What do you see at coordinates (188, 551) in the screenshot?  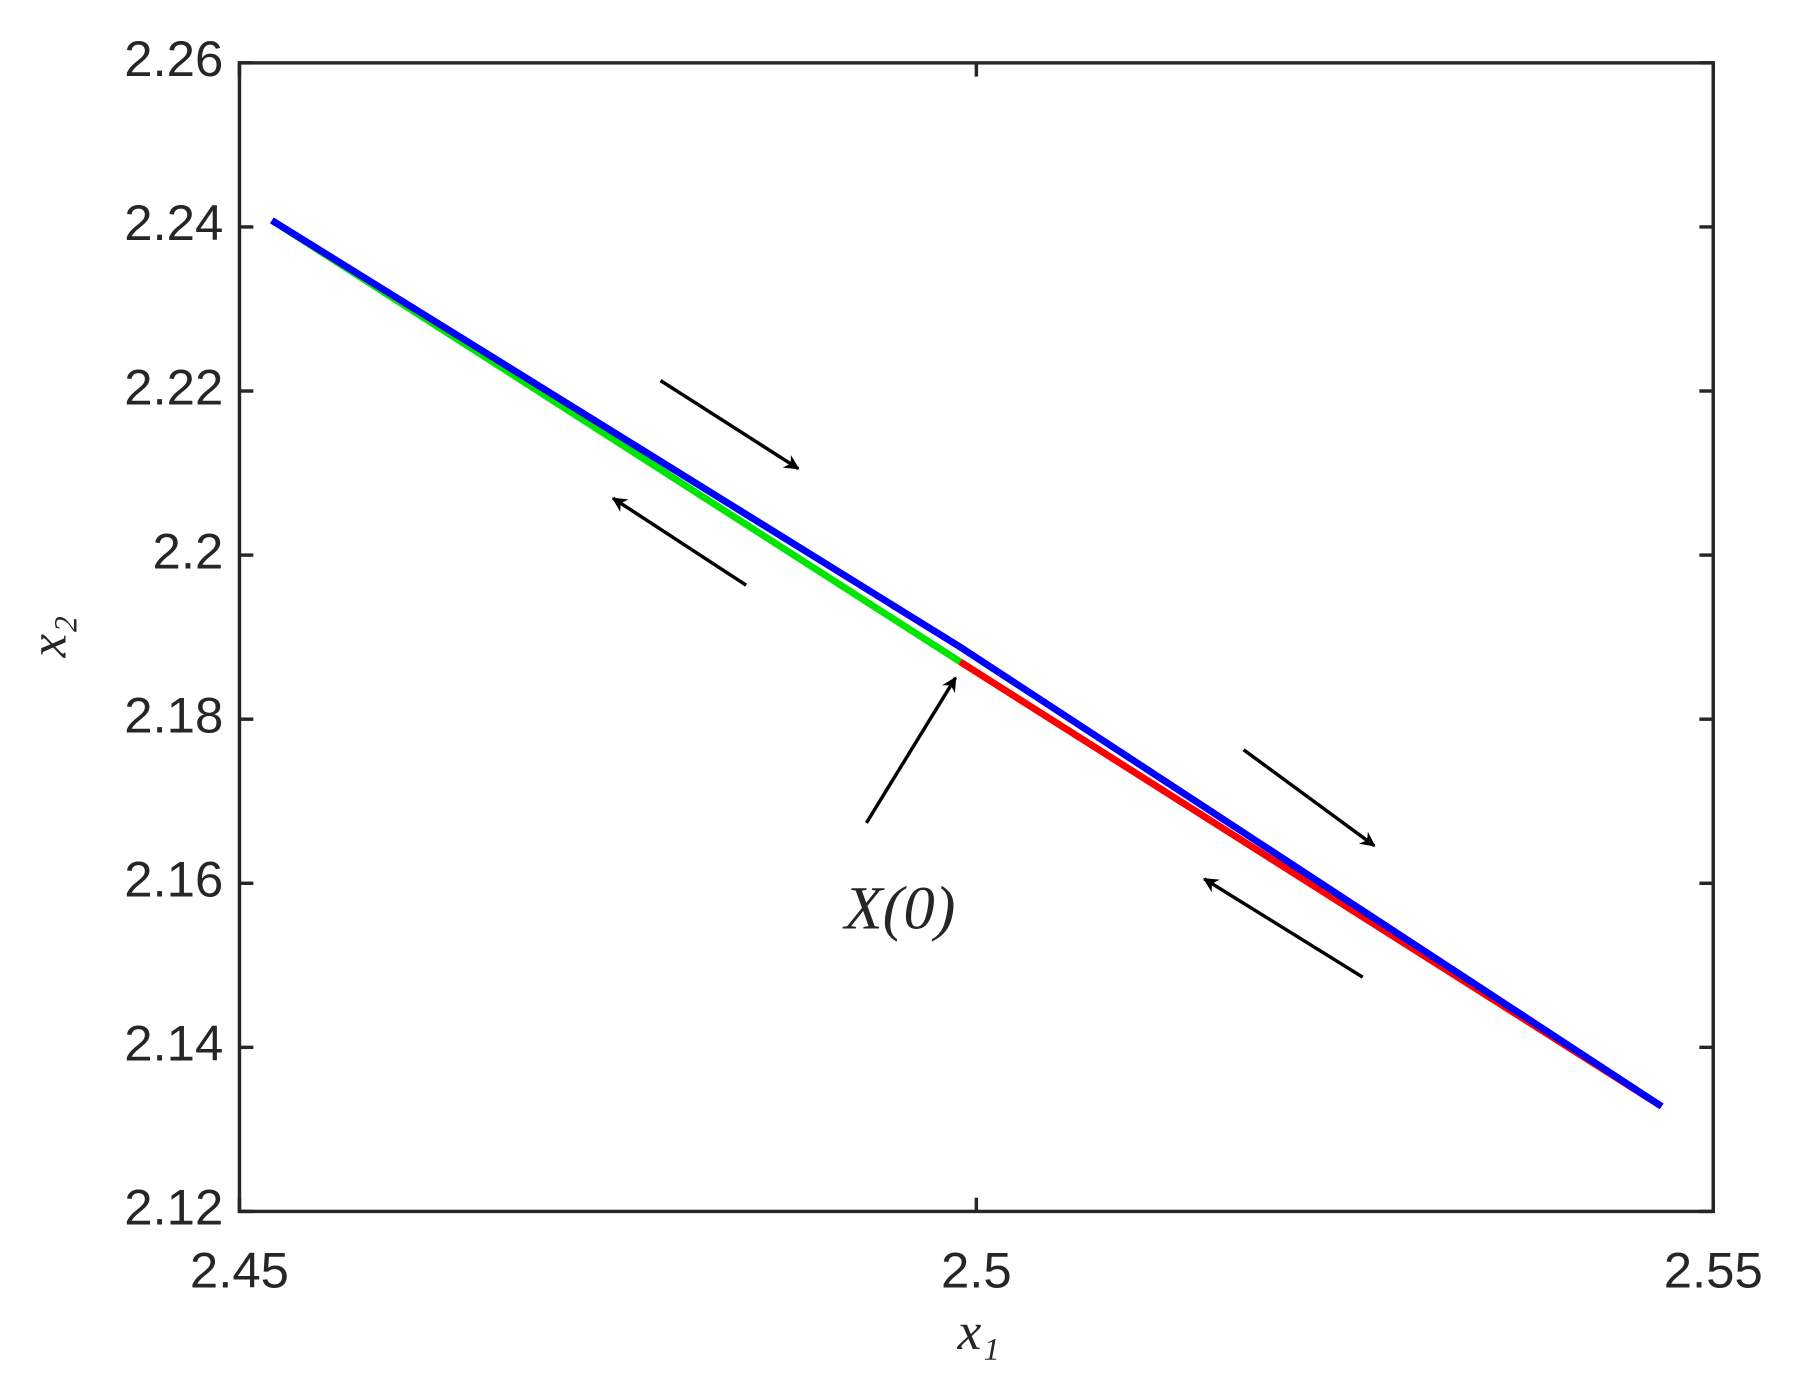 I see `y-tick-label: 2.2` at bounding box center [188, 551].